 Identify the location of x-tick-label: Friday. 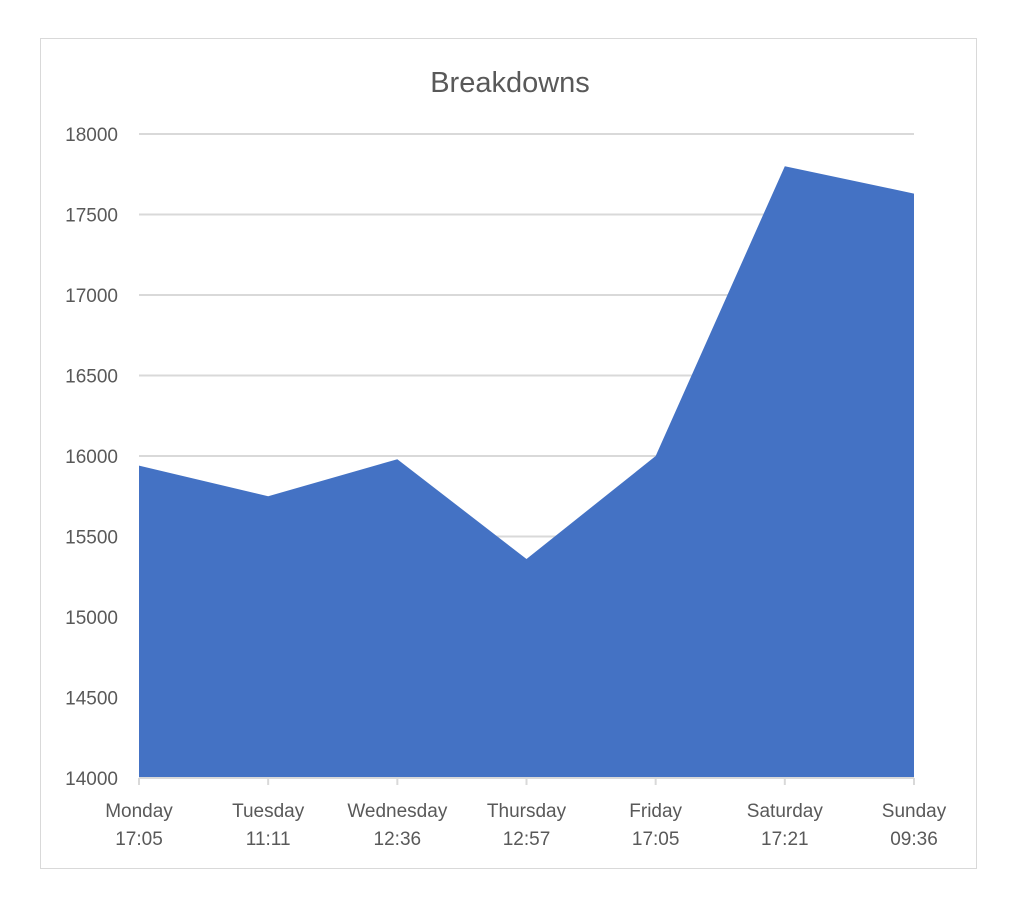
(655, 811).